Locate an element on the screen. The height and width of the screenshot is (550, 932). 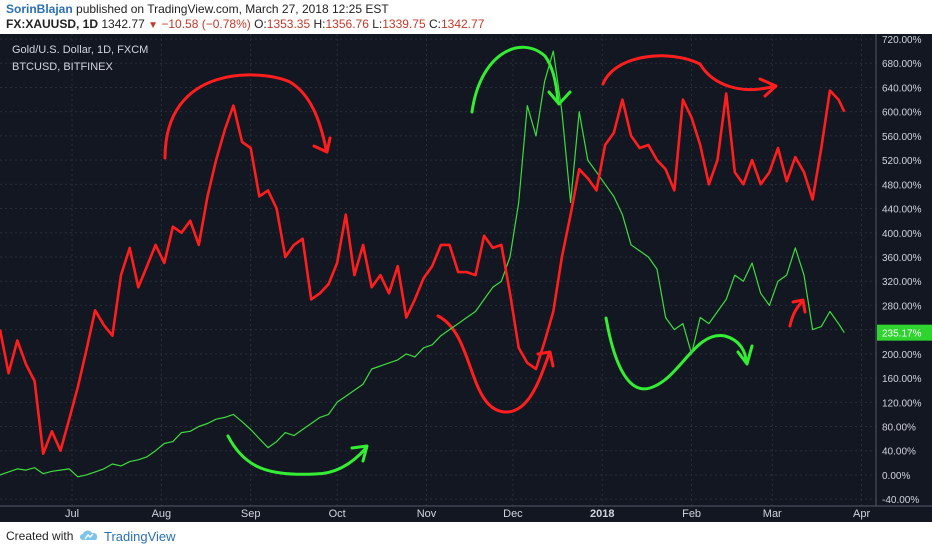
x-tick-label: Aug is located at coordinates (162, 514).